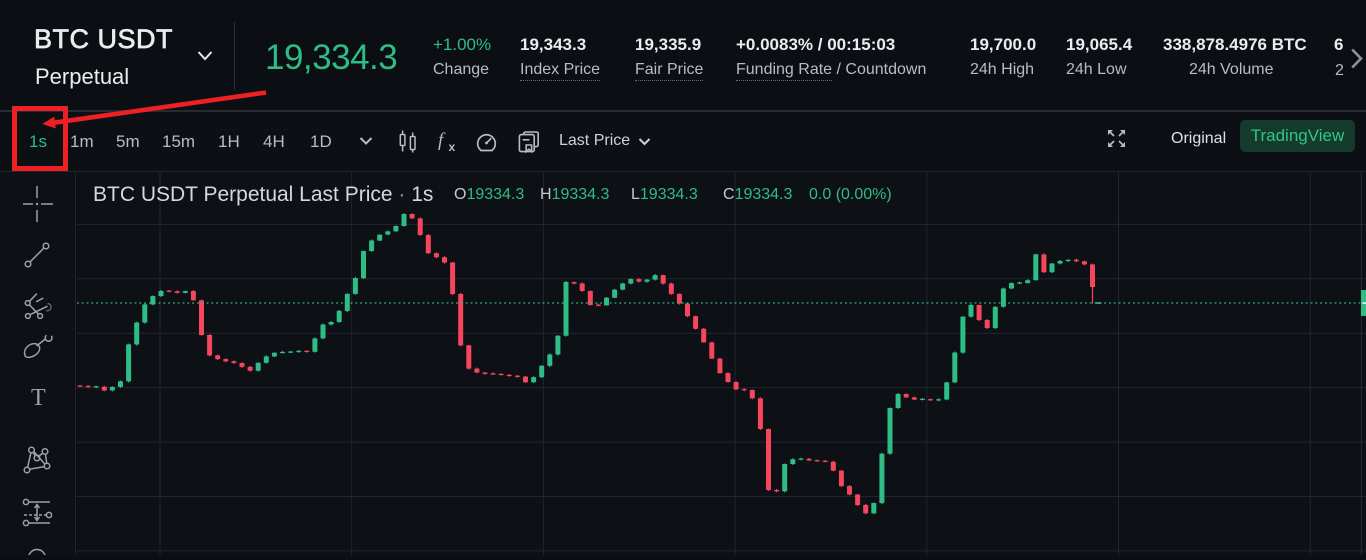  I want to click on svg-text: x, so click(452, 147).